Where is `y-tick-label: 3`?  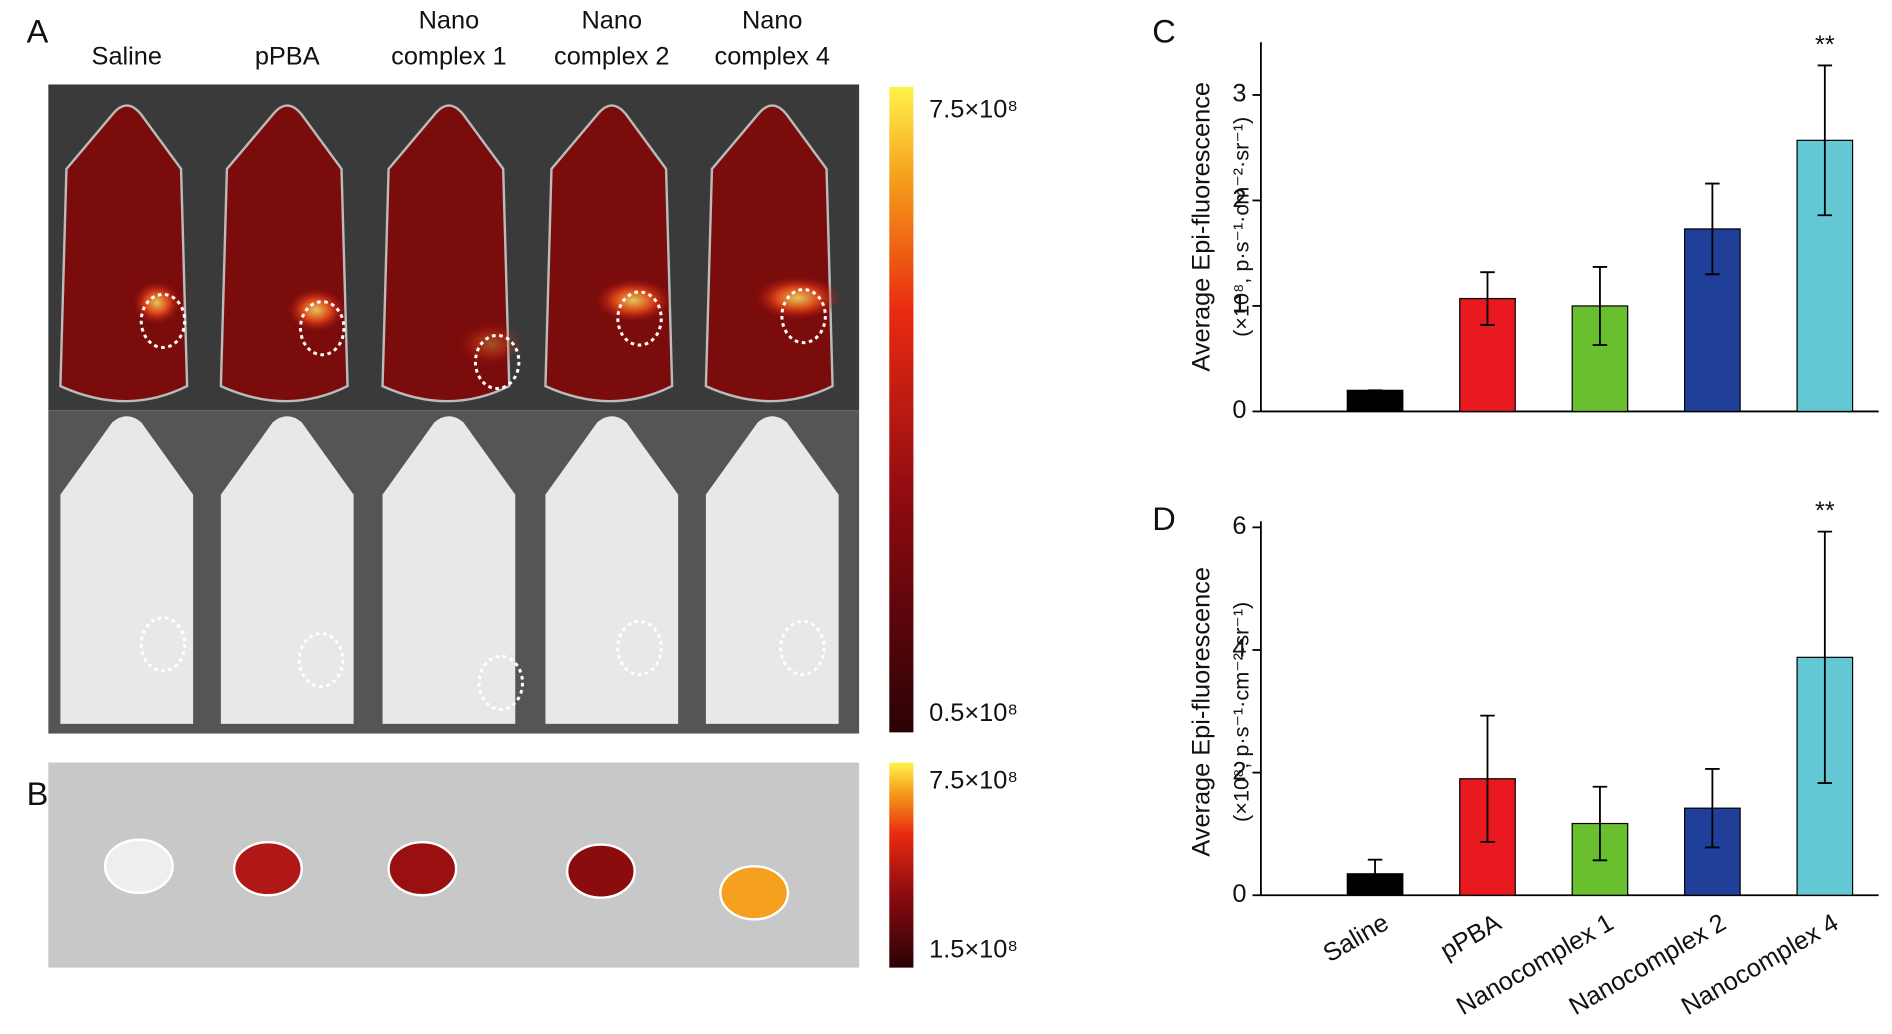 y-tick-label: 3 is located at coordinates (1239, 94).